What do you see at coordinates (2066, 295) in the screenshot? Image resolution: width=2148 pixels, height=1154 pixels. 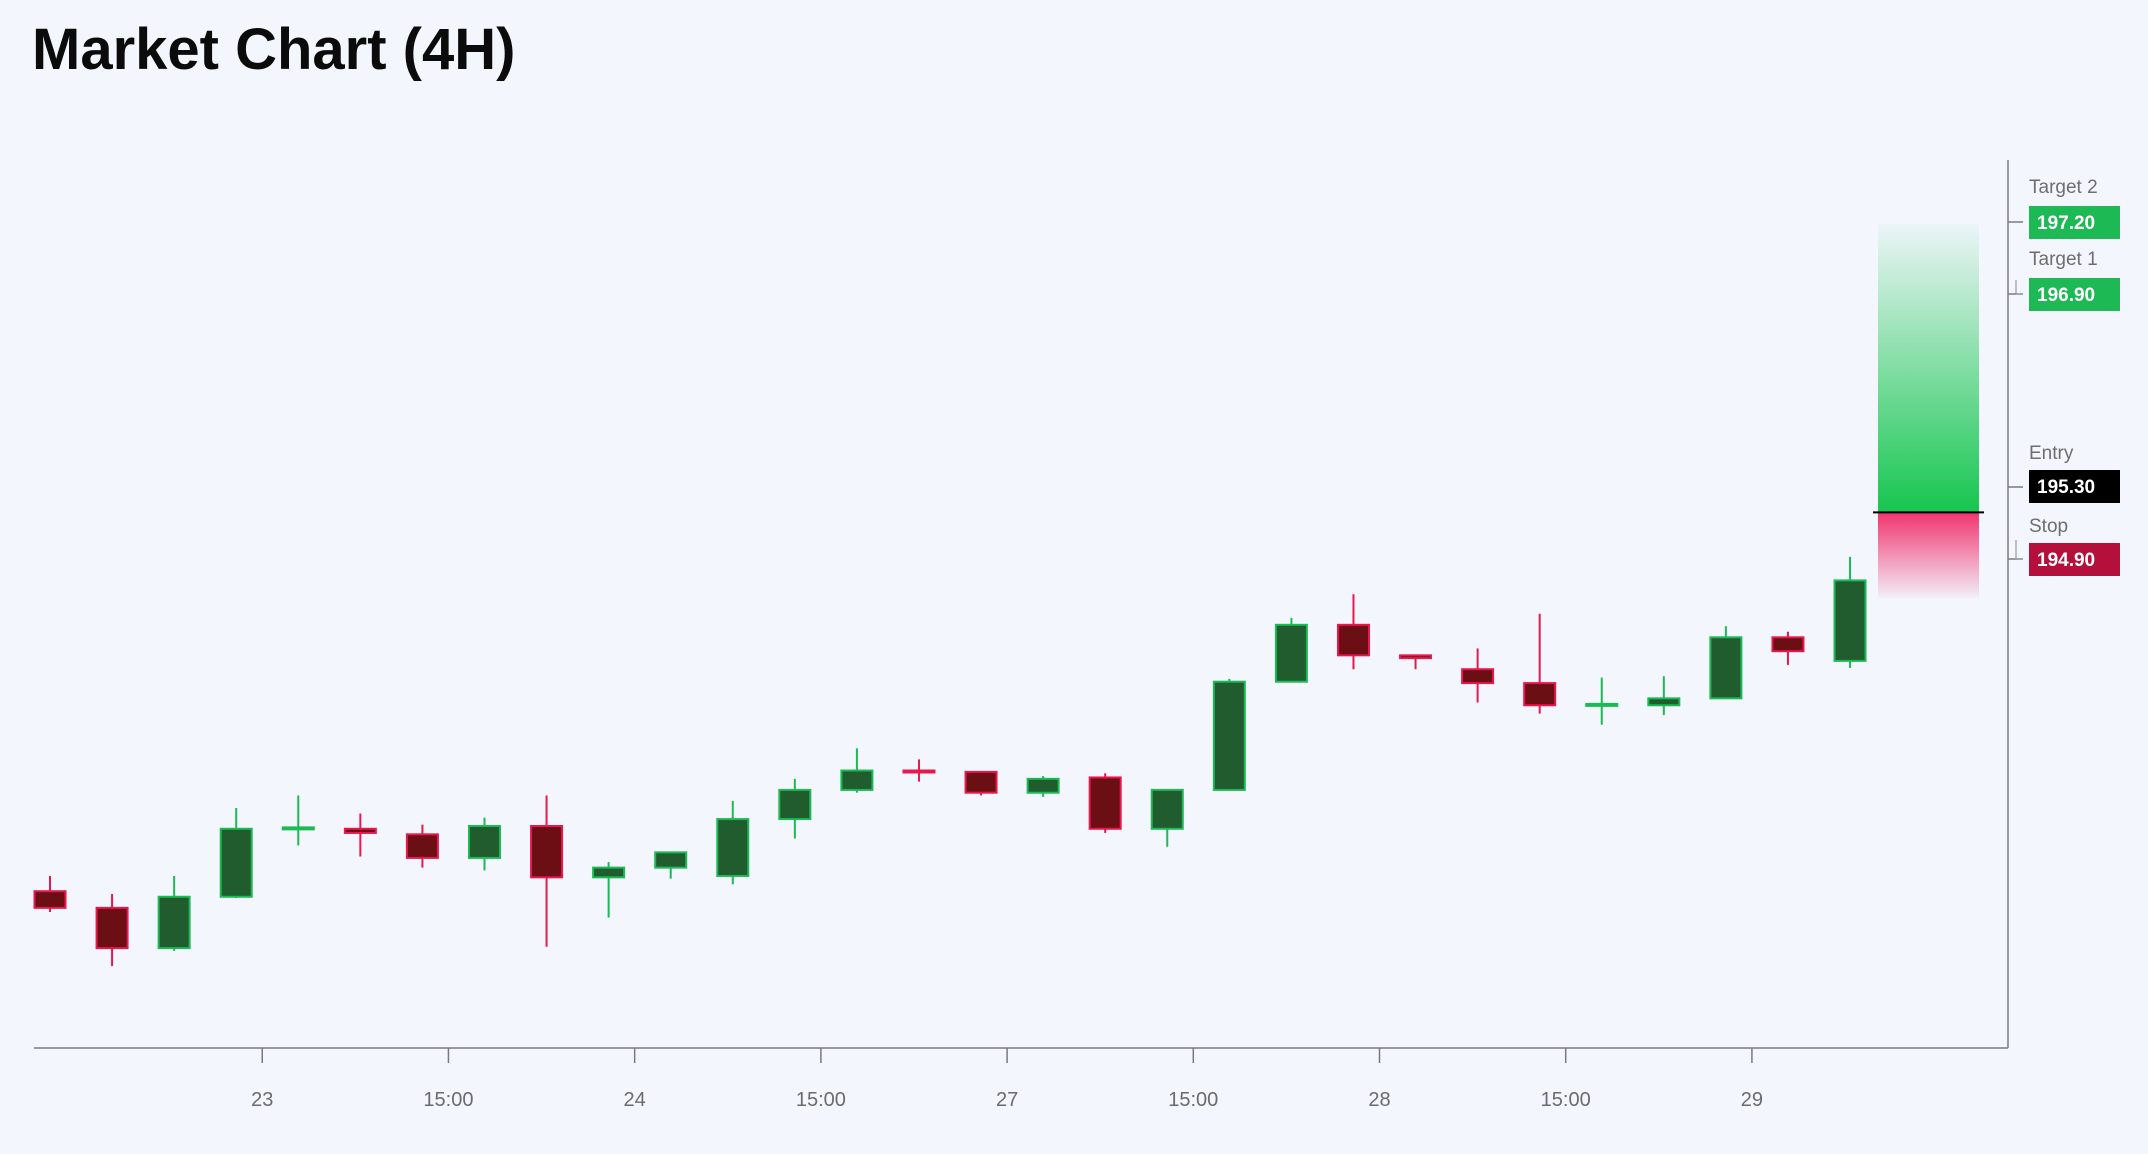 I see `marker-value: 196.90` at bounding box center [2066, 295].